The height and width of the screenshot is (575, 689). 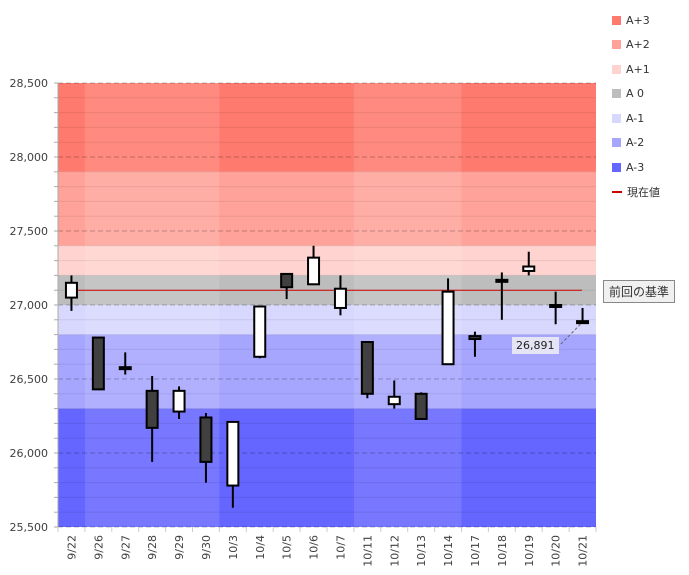 I want to click on x-tick-label: 9/28, so click(x=152, y=547).